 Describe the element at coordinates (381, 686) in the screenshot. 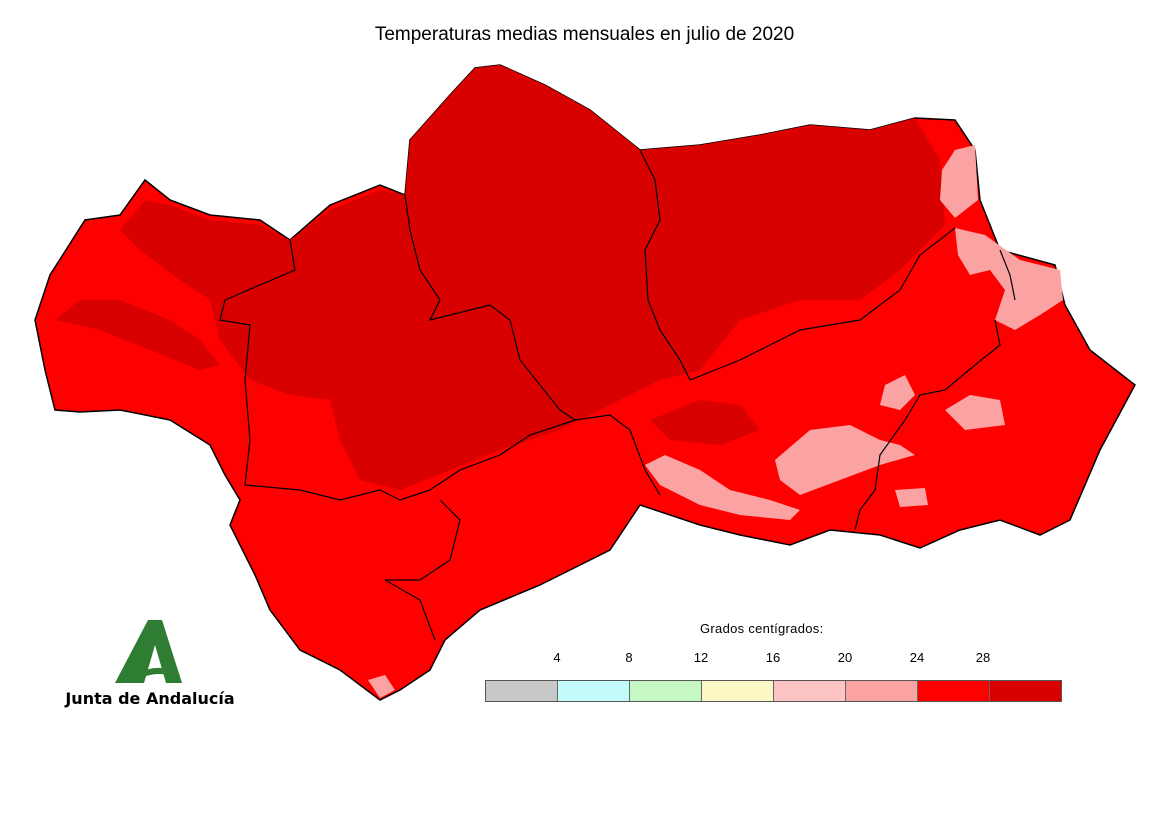

I see `pink-zone-coast` at that location.